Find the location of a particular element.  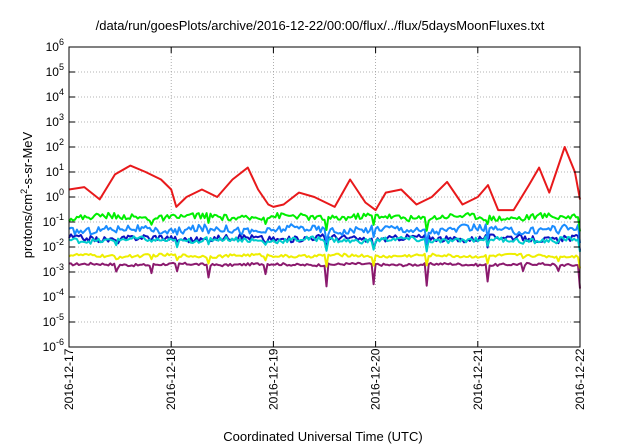

y-tick-label: 10⁻¹ is located at coordinates (53, 220).